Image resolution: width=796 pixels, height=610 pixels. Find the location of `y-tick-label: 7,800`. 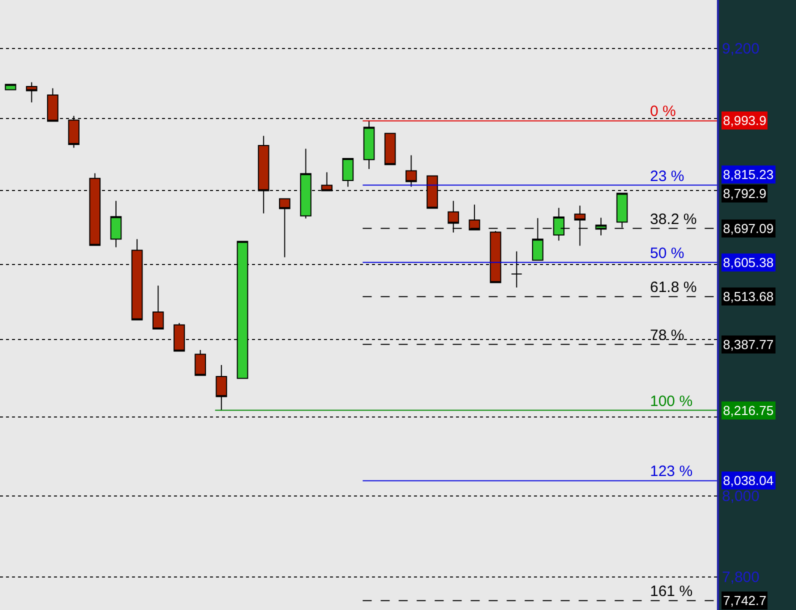

y-tick-label: 7,800 is located at coordinates (741, 577).